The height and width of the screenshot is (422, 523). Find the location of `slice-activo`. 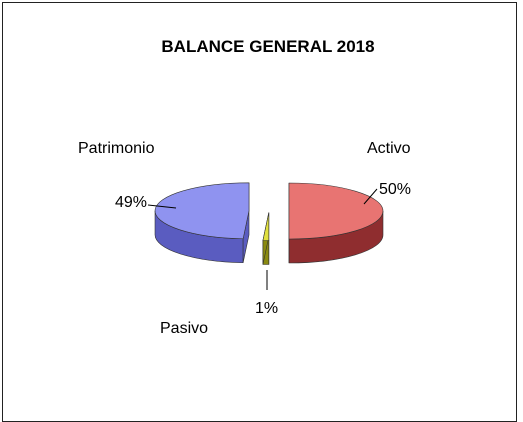

slice-activo is located at coordinates (336, 211).